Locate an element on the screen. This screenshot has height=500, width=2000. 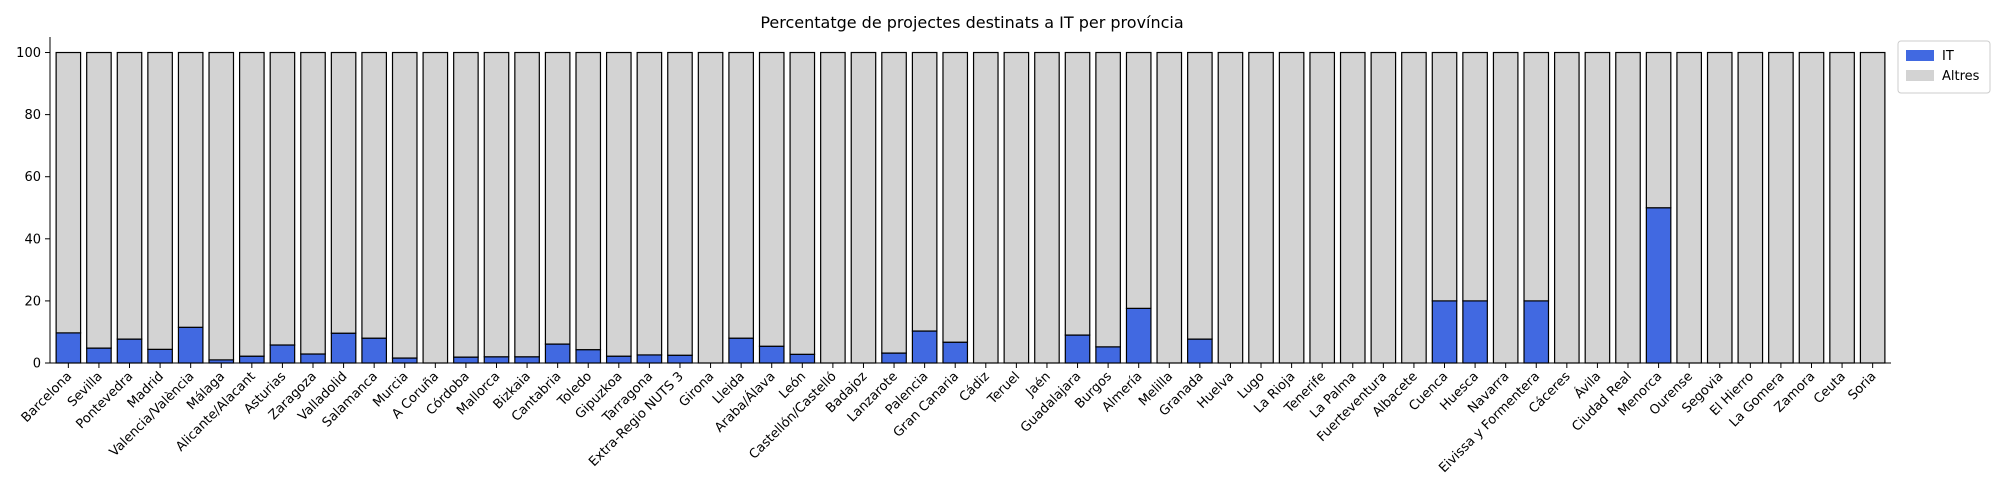
y-tick-label: 100 is located at coordinates (28, 53).